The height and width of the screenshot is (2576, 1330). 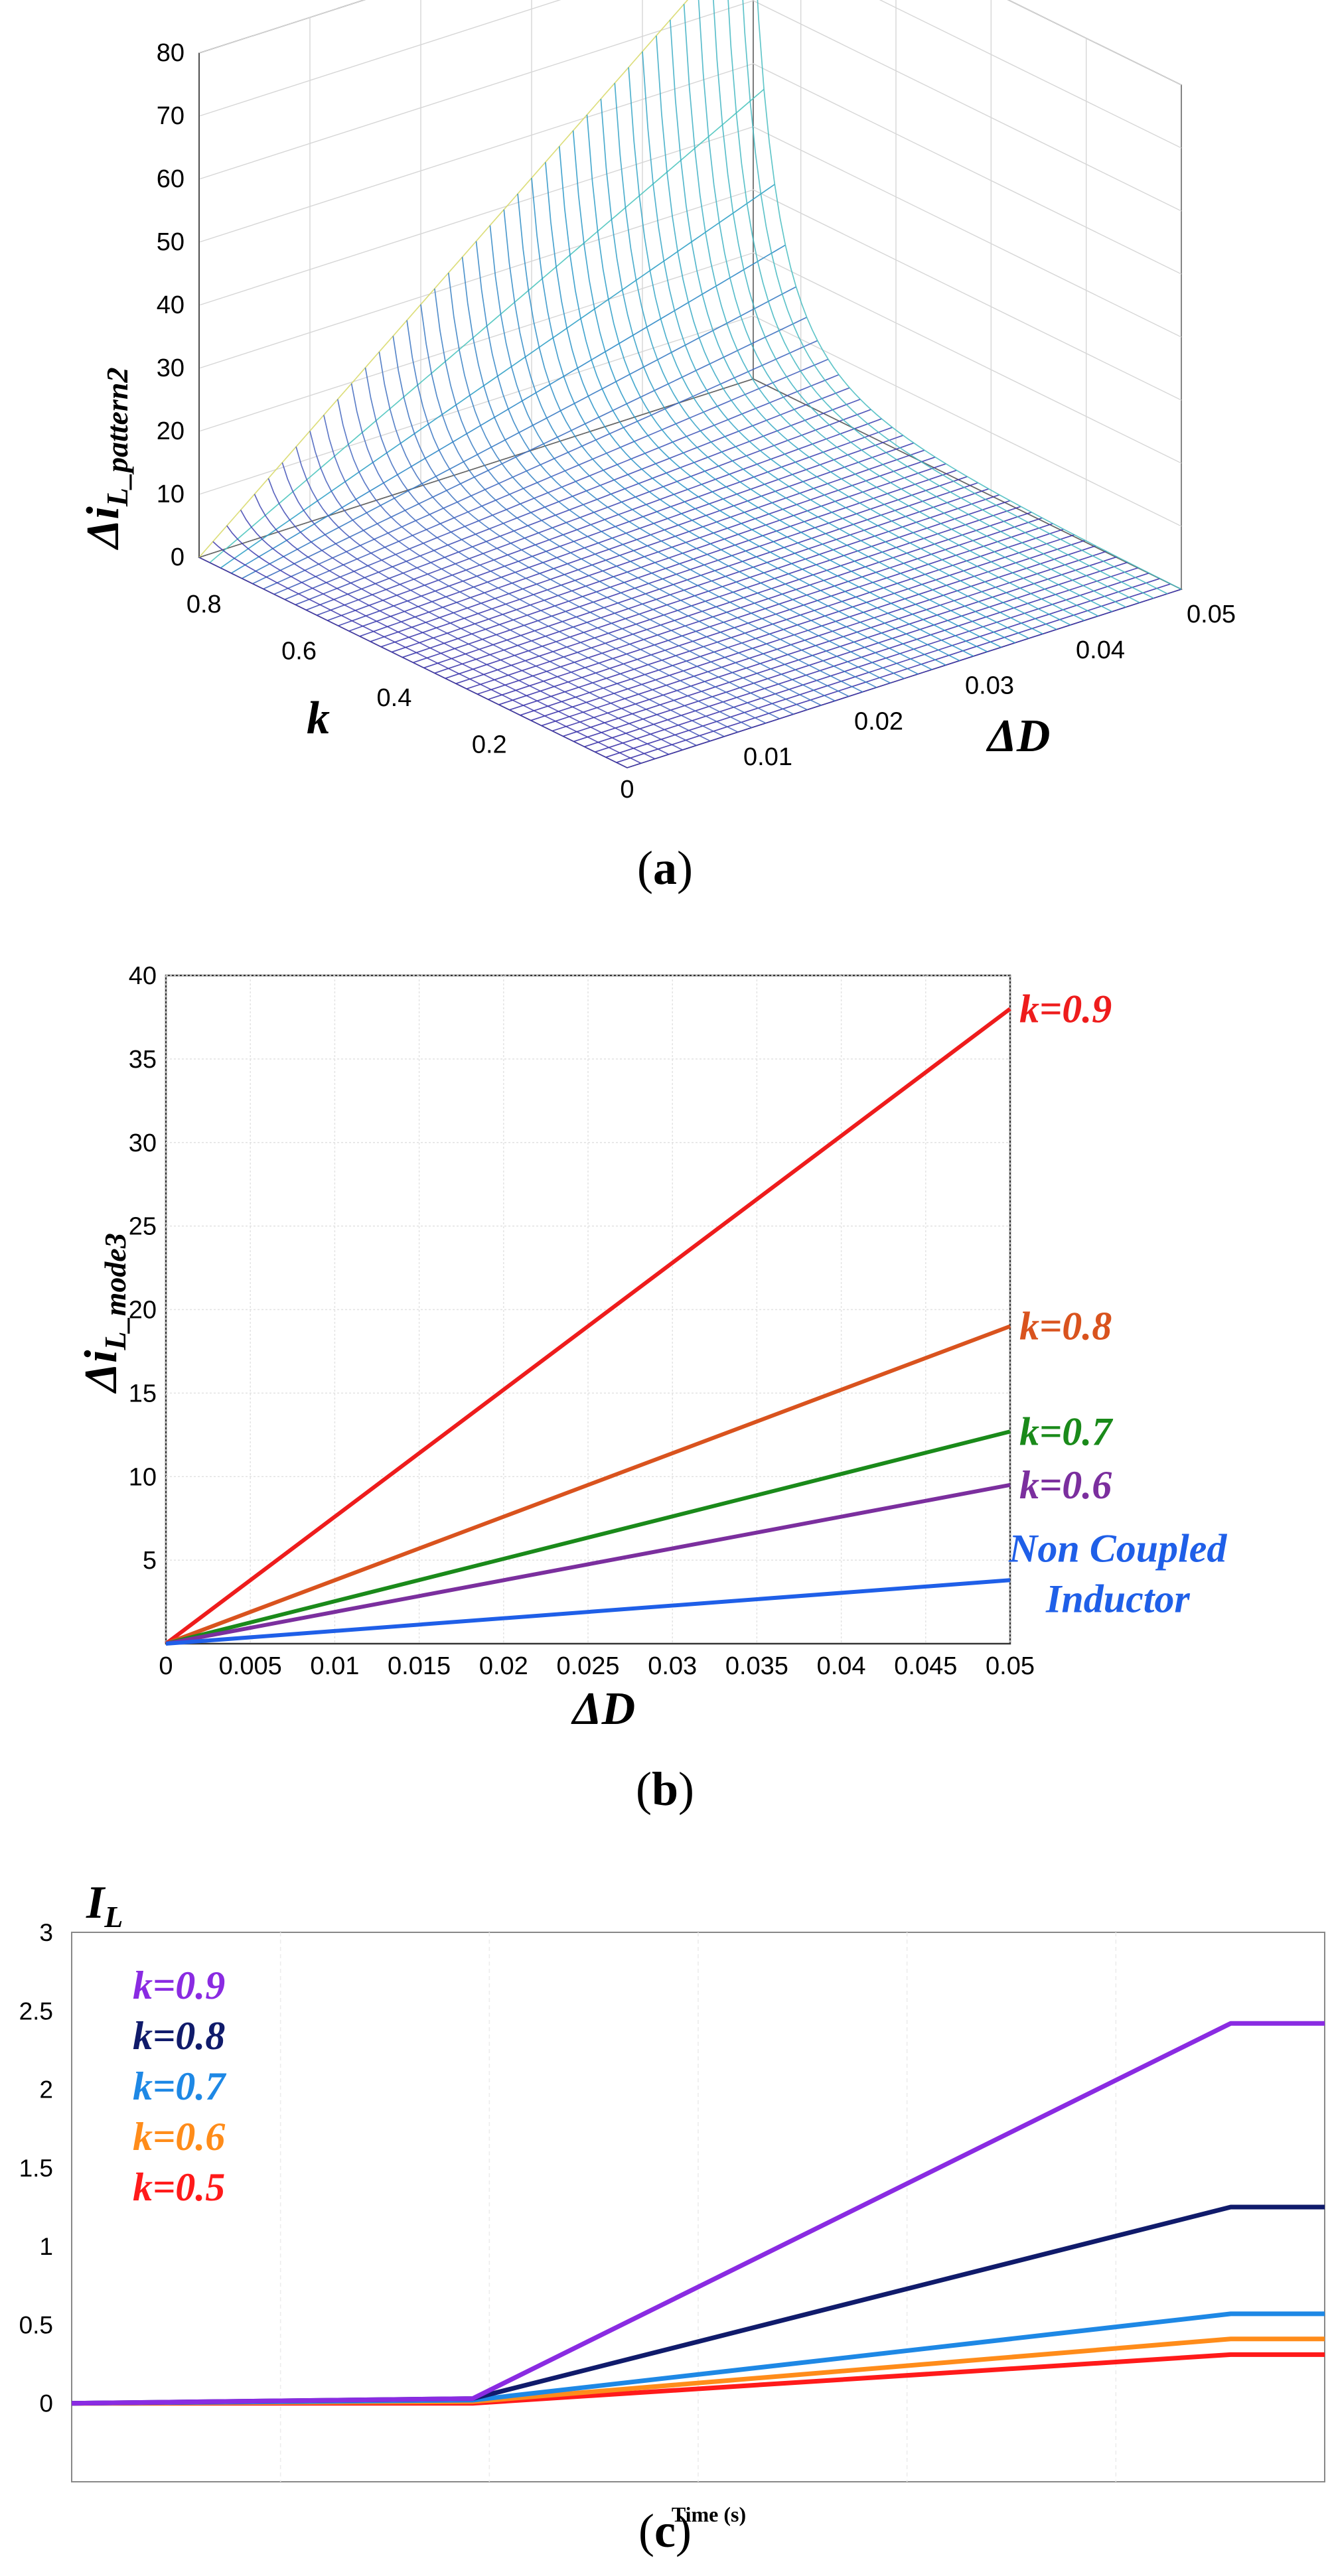 I want to click on panel-a-deltad-ticks: 0 0.01 0.02 0.03 0.04 0.05, so click(x=928, y=703).